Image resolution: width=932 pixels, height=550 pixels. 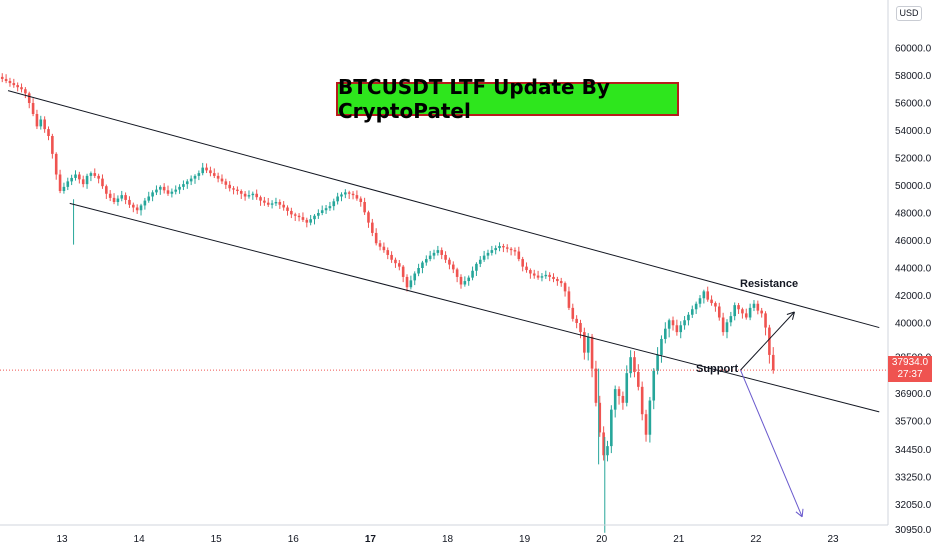 I want to click on y-tick-label: 35700.0, so click(x=913, y=422).